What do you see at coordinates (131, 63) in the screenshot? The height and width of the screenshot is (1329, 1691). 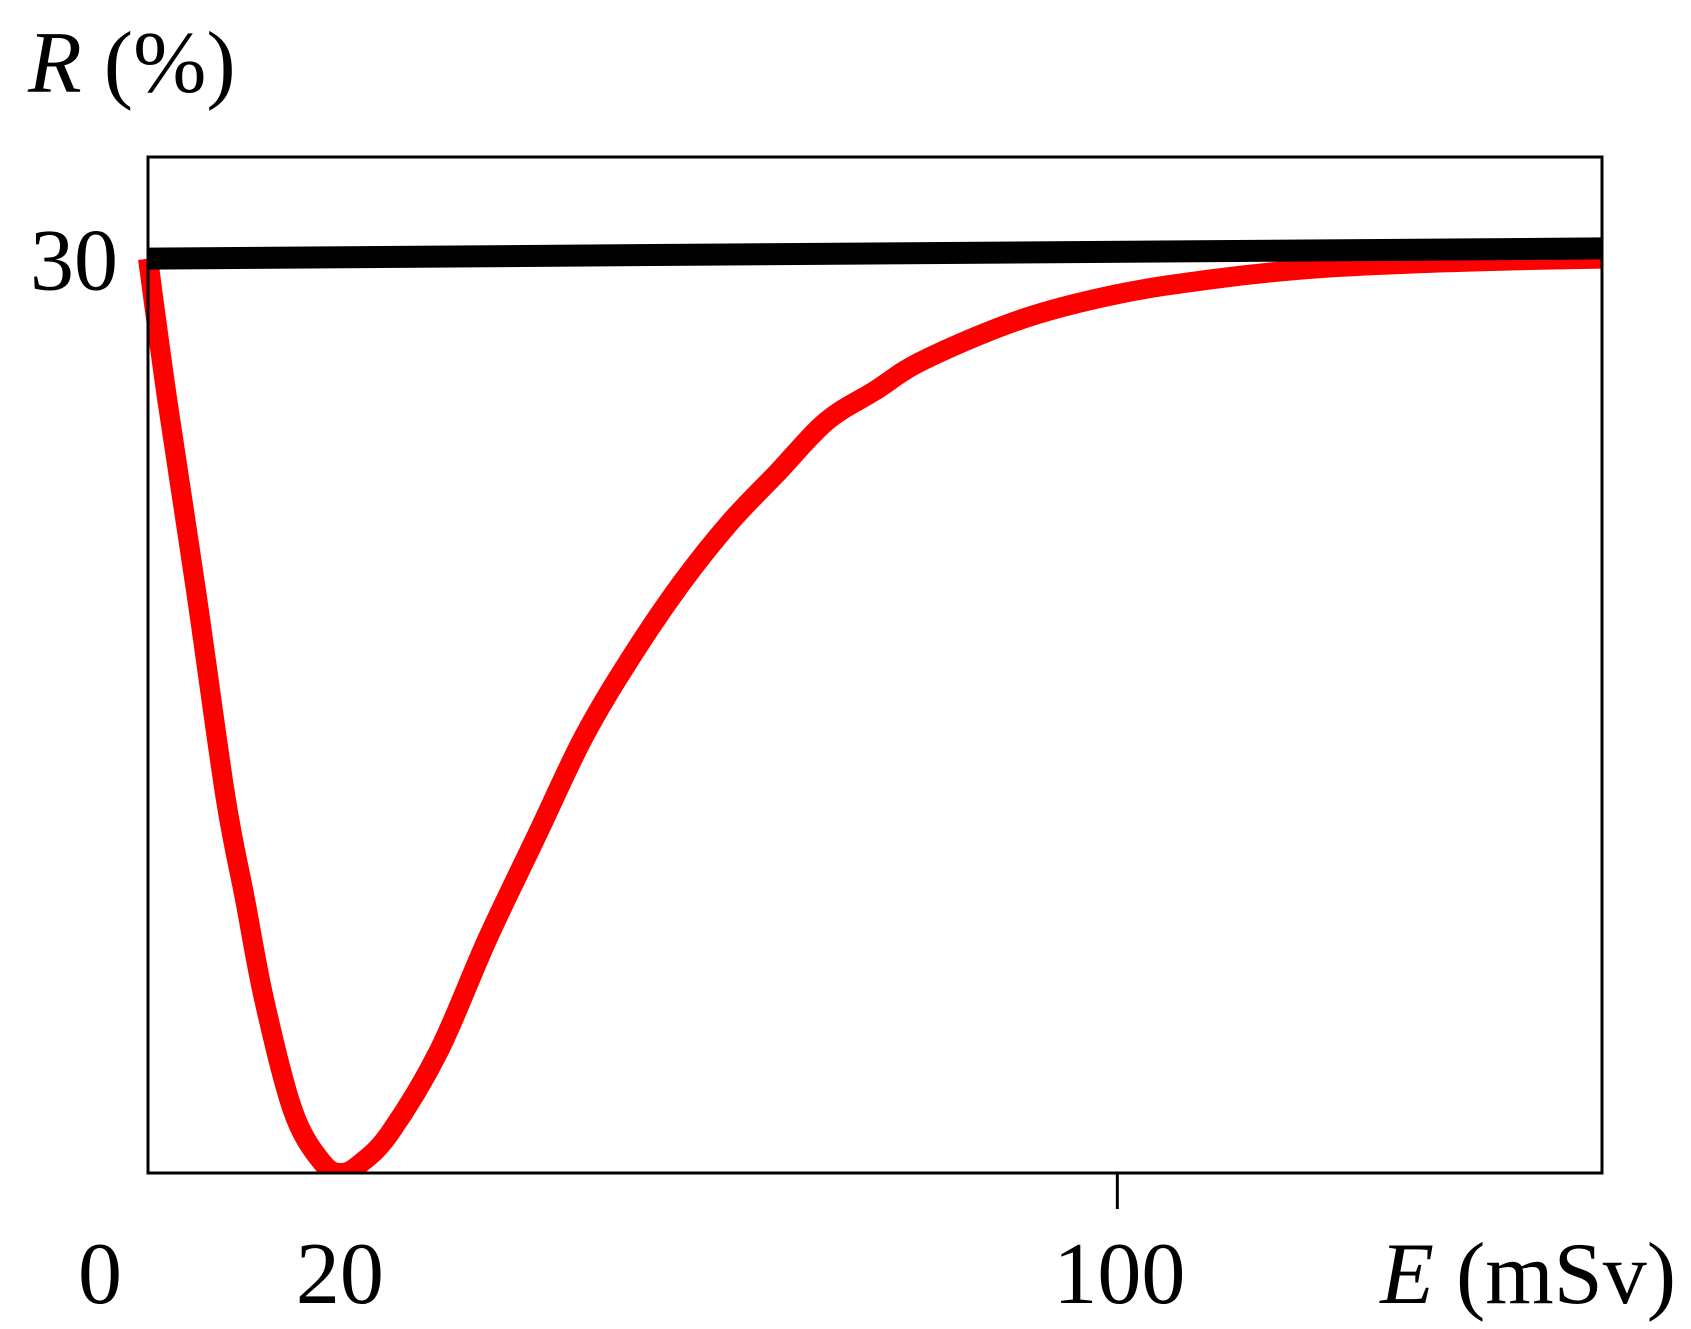 I see `y-axis-label: R (%)` at bounding box center [131, 63].